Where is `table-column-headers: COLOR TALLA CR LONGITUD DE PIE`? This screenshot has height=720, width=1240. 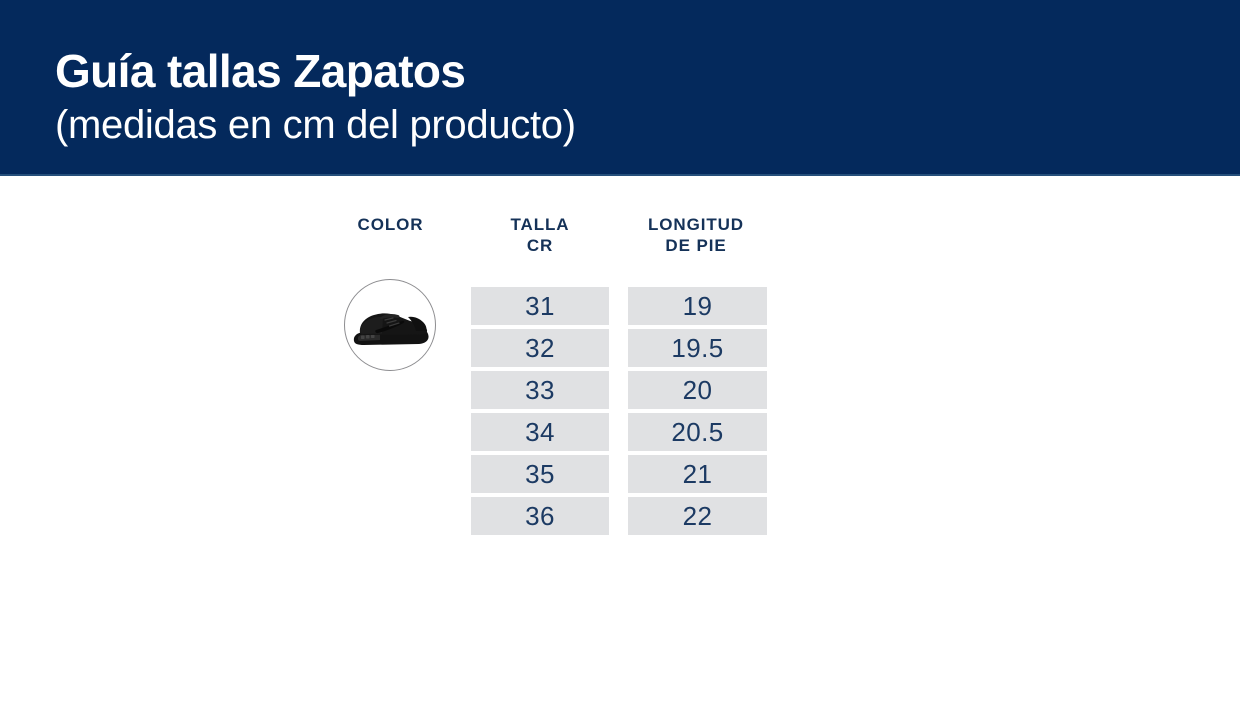
table-column-headers: COLOR TALLA CR LONGITUD DE PIE is located at coordinates (620, 226).